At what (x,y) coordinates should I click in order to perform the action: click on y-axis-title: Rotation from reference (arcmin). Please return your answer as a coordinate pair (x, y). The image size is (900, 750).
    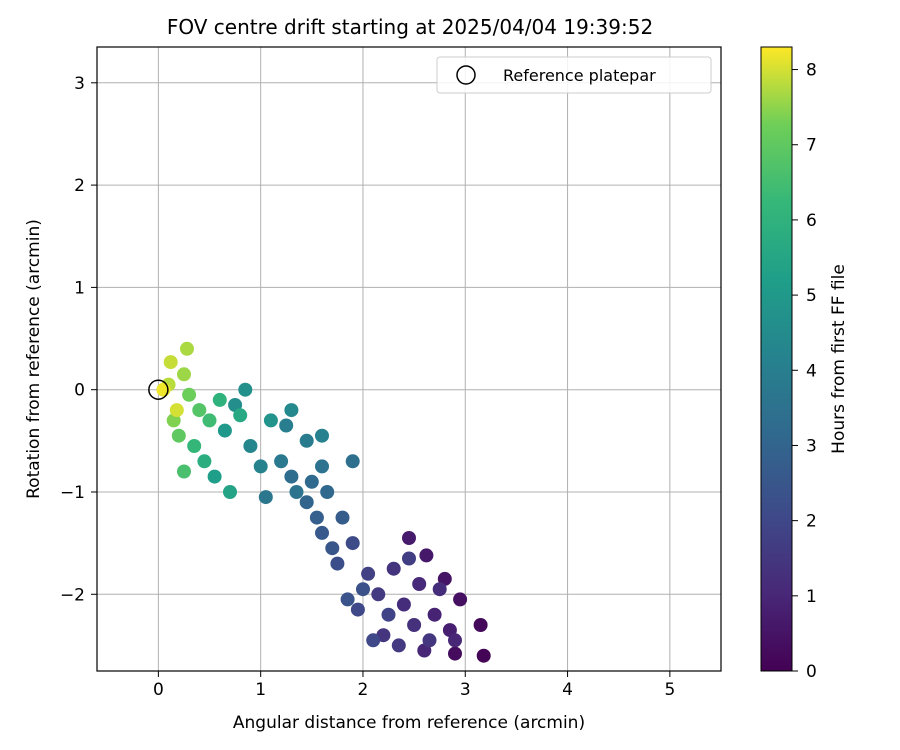
    Looking at the image, I should click on (34, 359).